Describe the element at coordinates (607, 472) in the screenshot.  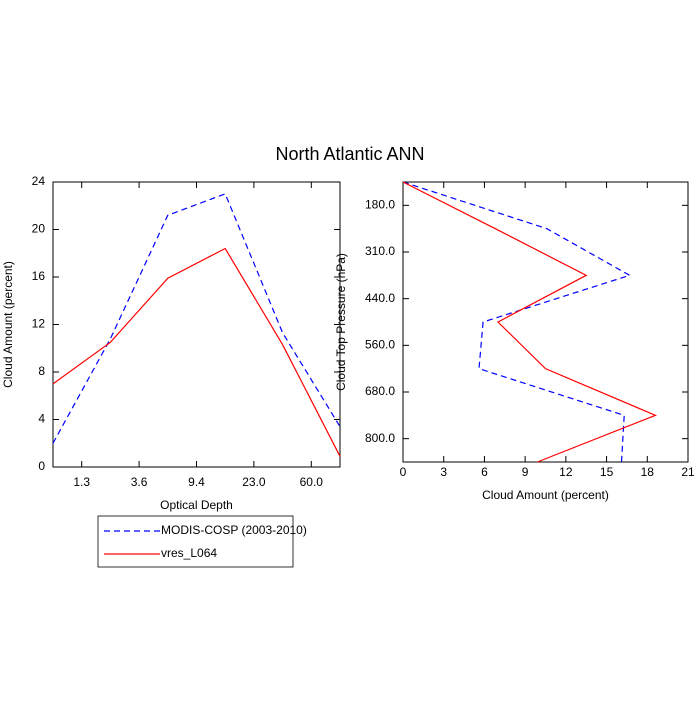
I see `x-tick-label: 15` at that location.